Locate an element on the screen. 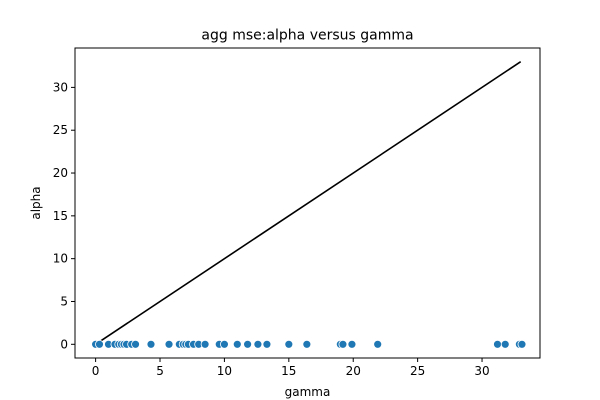 The height and width of the screenshot is (400, 600). y-axis-ticks: 0 5 10 15 20 25 30 is located at coordinates (64, 215).